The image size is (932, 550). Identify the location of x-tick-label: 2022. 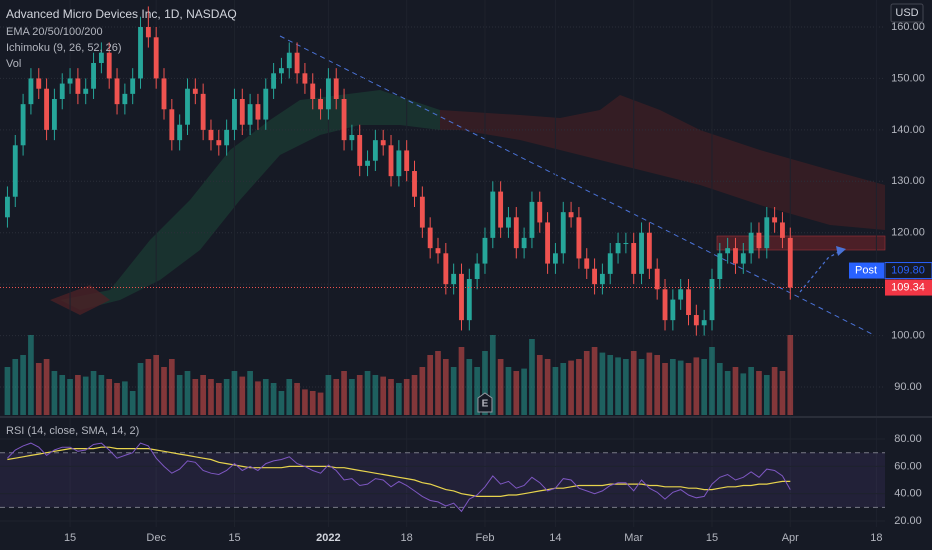
(328, 538).